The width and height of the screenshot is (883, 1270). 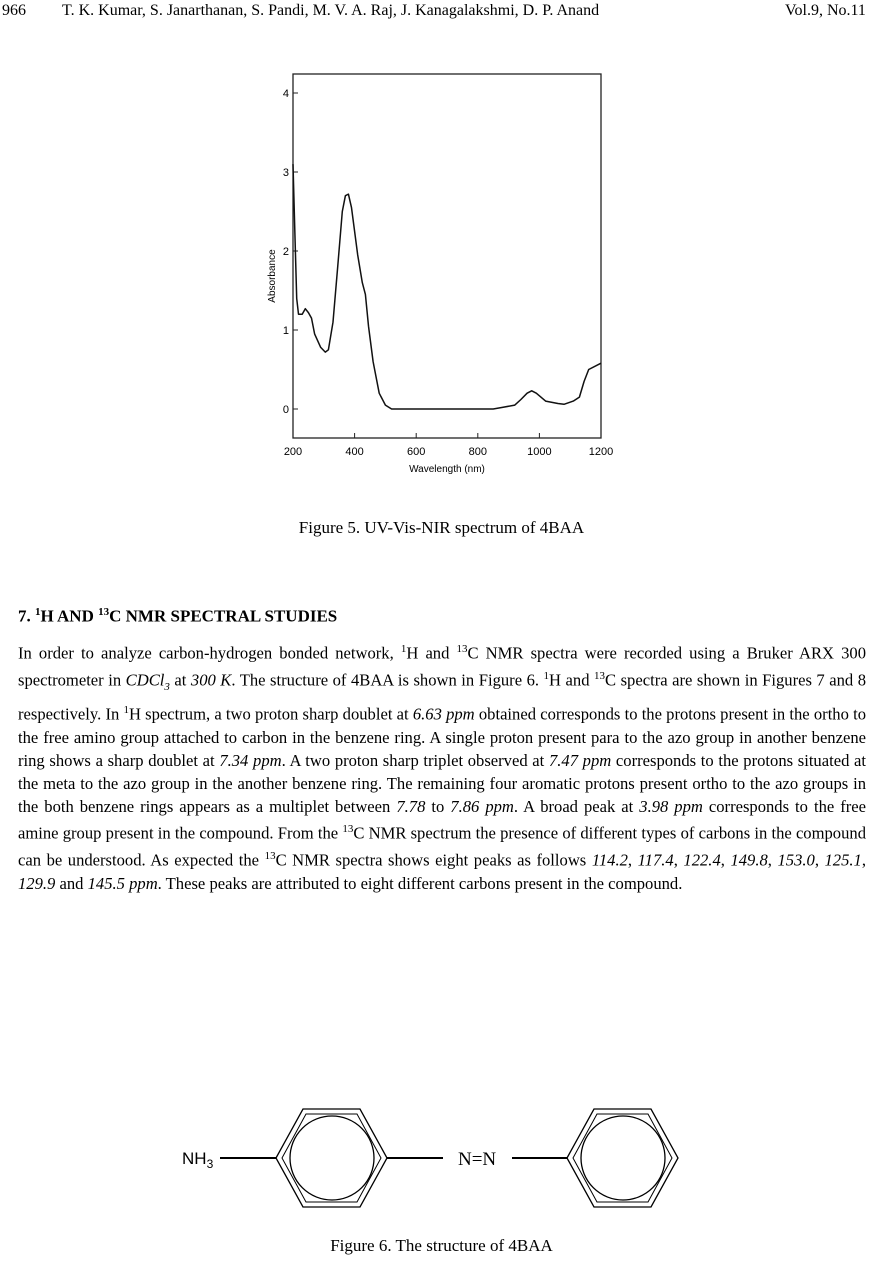 What do you see at coordinates (167, 686) in the screenshot?
I see `paragraph-run: 3` at bounding box center [167, 686].